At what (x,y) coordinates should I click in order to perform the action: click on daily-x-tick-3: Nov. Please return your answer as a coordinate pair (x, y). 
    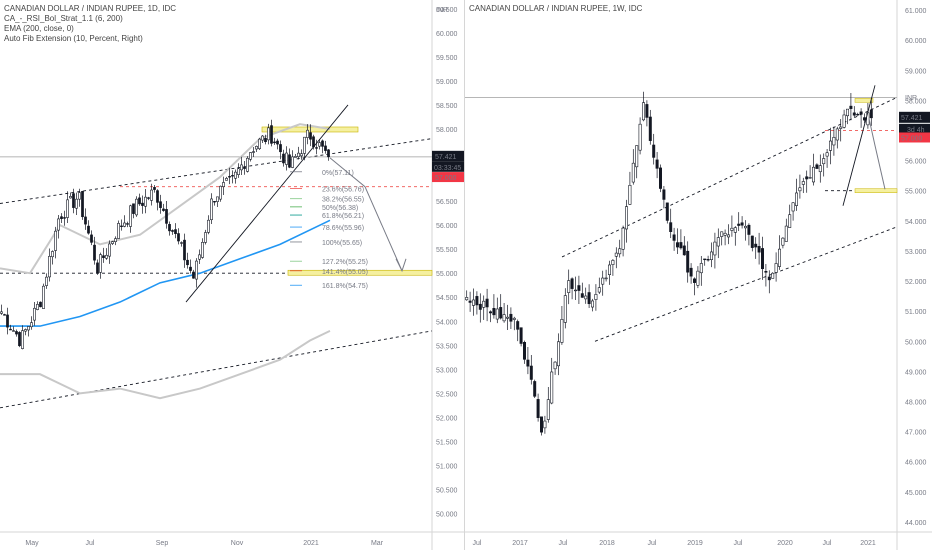
    Looking at the image, I should click on (237, 543).